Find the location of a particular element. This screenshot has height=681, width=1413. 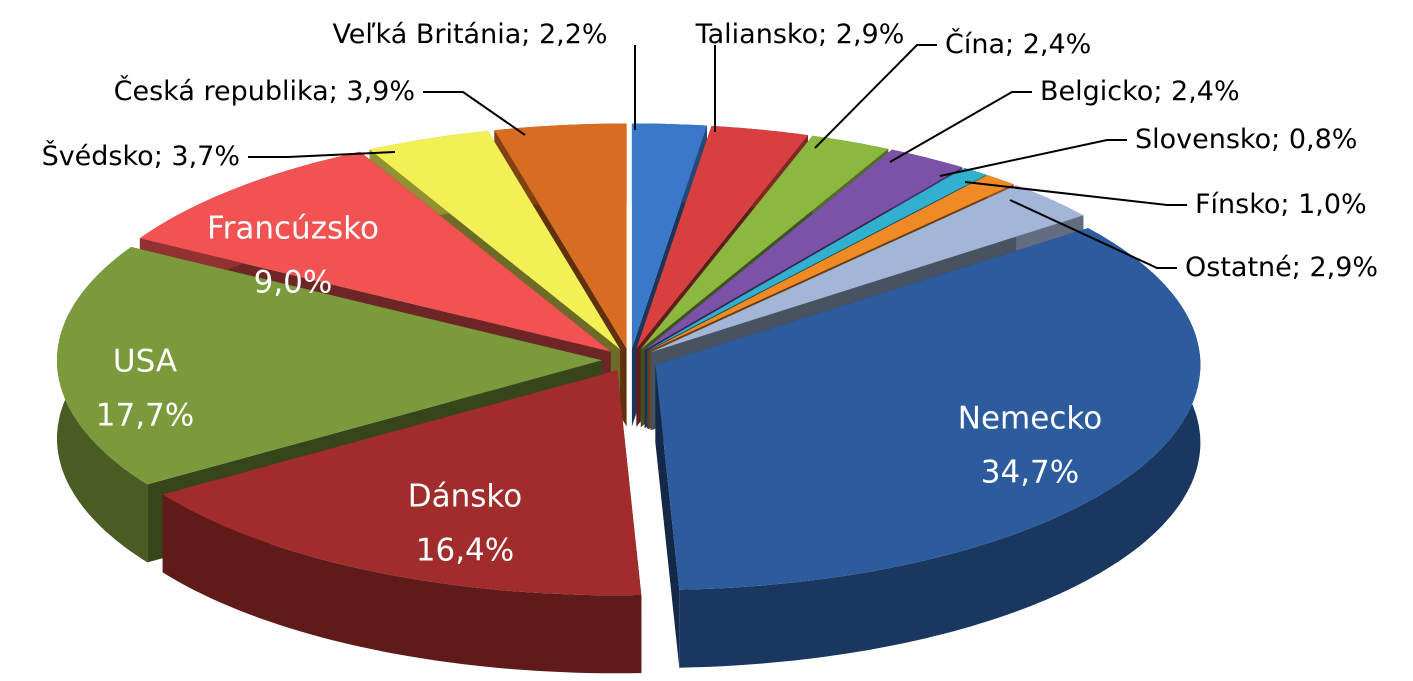

slice-wall is located at coordinates (402, 584).